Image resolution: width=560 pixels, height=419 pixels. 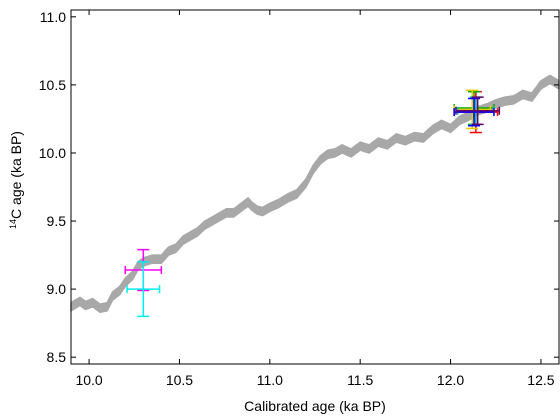 I want to click on x-tick-label: 11.0, so click(x=270, y=380).